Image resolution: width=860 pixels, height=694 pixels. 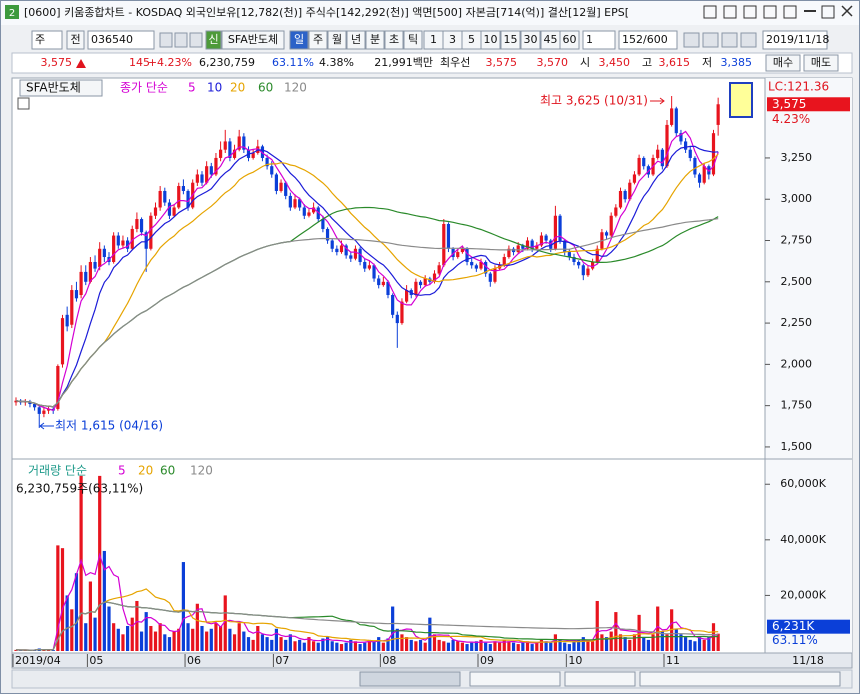 What do you see at coordinates (741, 100) in the screenshot?
I see `marker-box` at bounding box center [741, 100].